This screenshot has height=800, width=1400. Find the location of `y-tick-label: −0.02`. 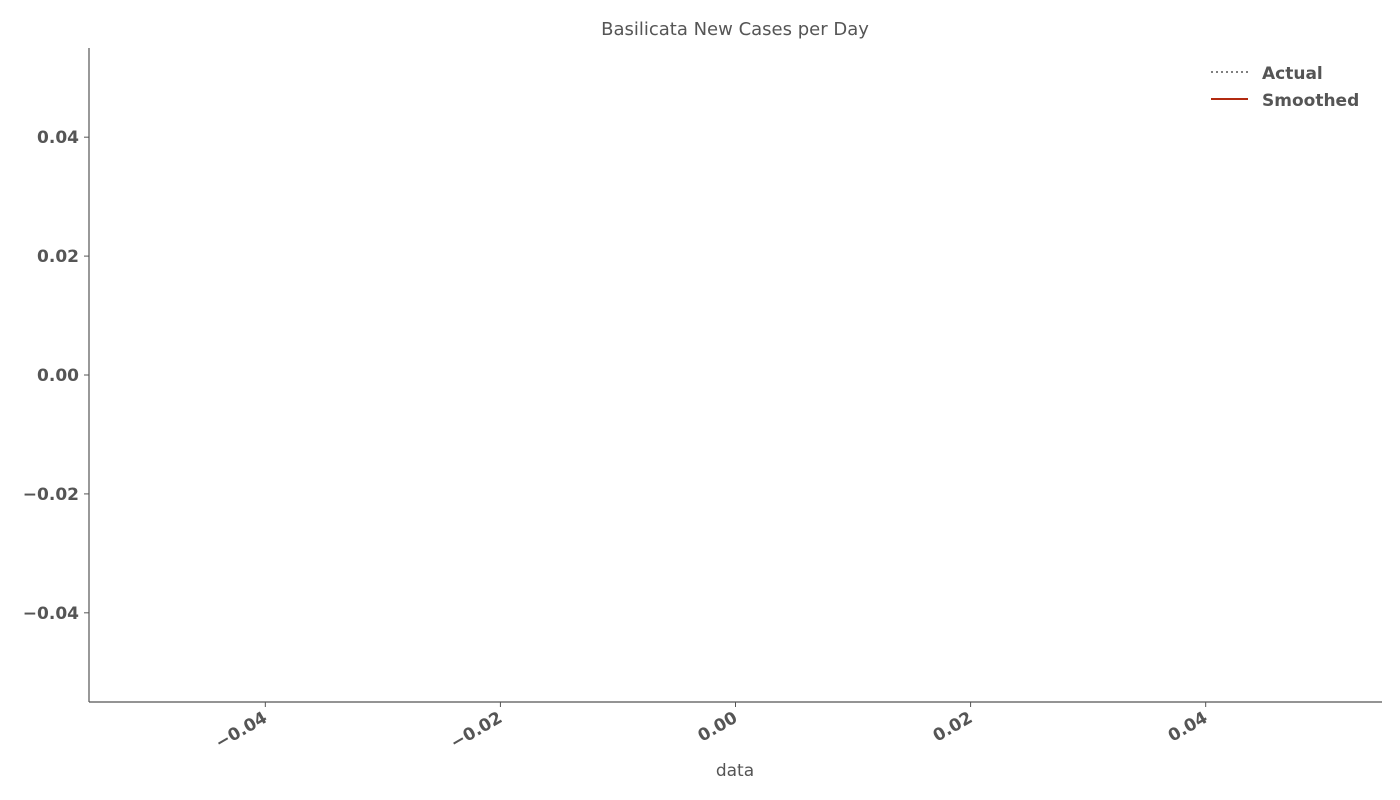

y-tick-label: −0.02 is located at coordinates (51, 495).